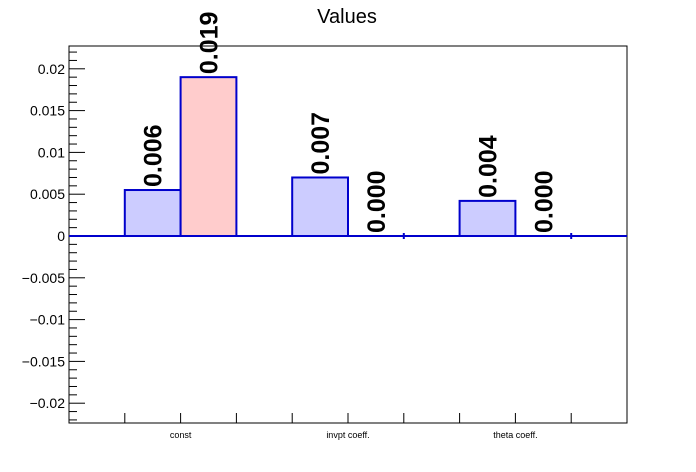 Image resolution: width=696 pixels, height=472 pixels. I want to click on data-label: 0.006, so click(154, 155).